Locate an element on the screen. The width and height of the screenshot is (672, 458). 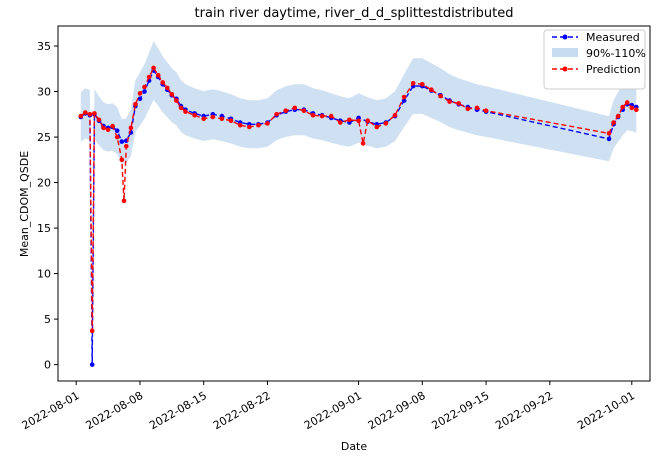
legend-prediction-label: Prediction is located at coordinates (613, 69).